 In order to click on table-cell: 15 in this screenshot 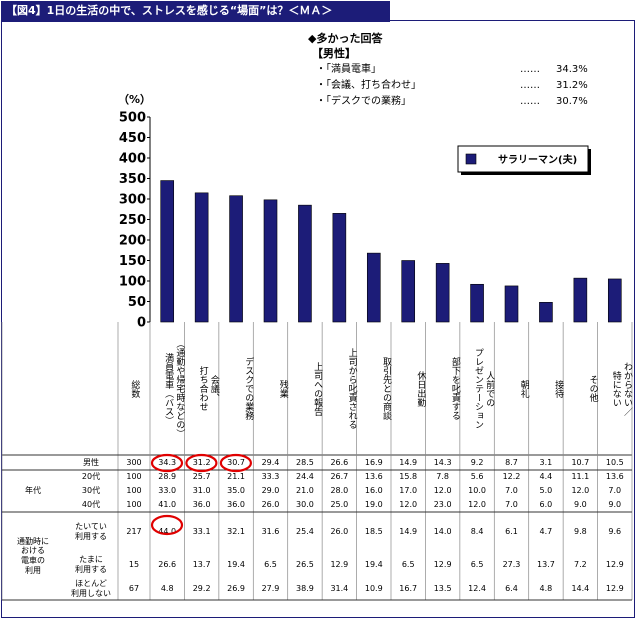, I will do `click(134, 564)`.